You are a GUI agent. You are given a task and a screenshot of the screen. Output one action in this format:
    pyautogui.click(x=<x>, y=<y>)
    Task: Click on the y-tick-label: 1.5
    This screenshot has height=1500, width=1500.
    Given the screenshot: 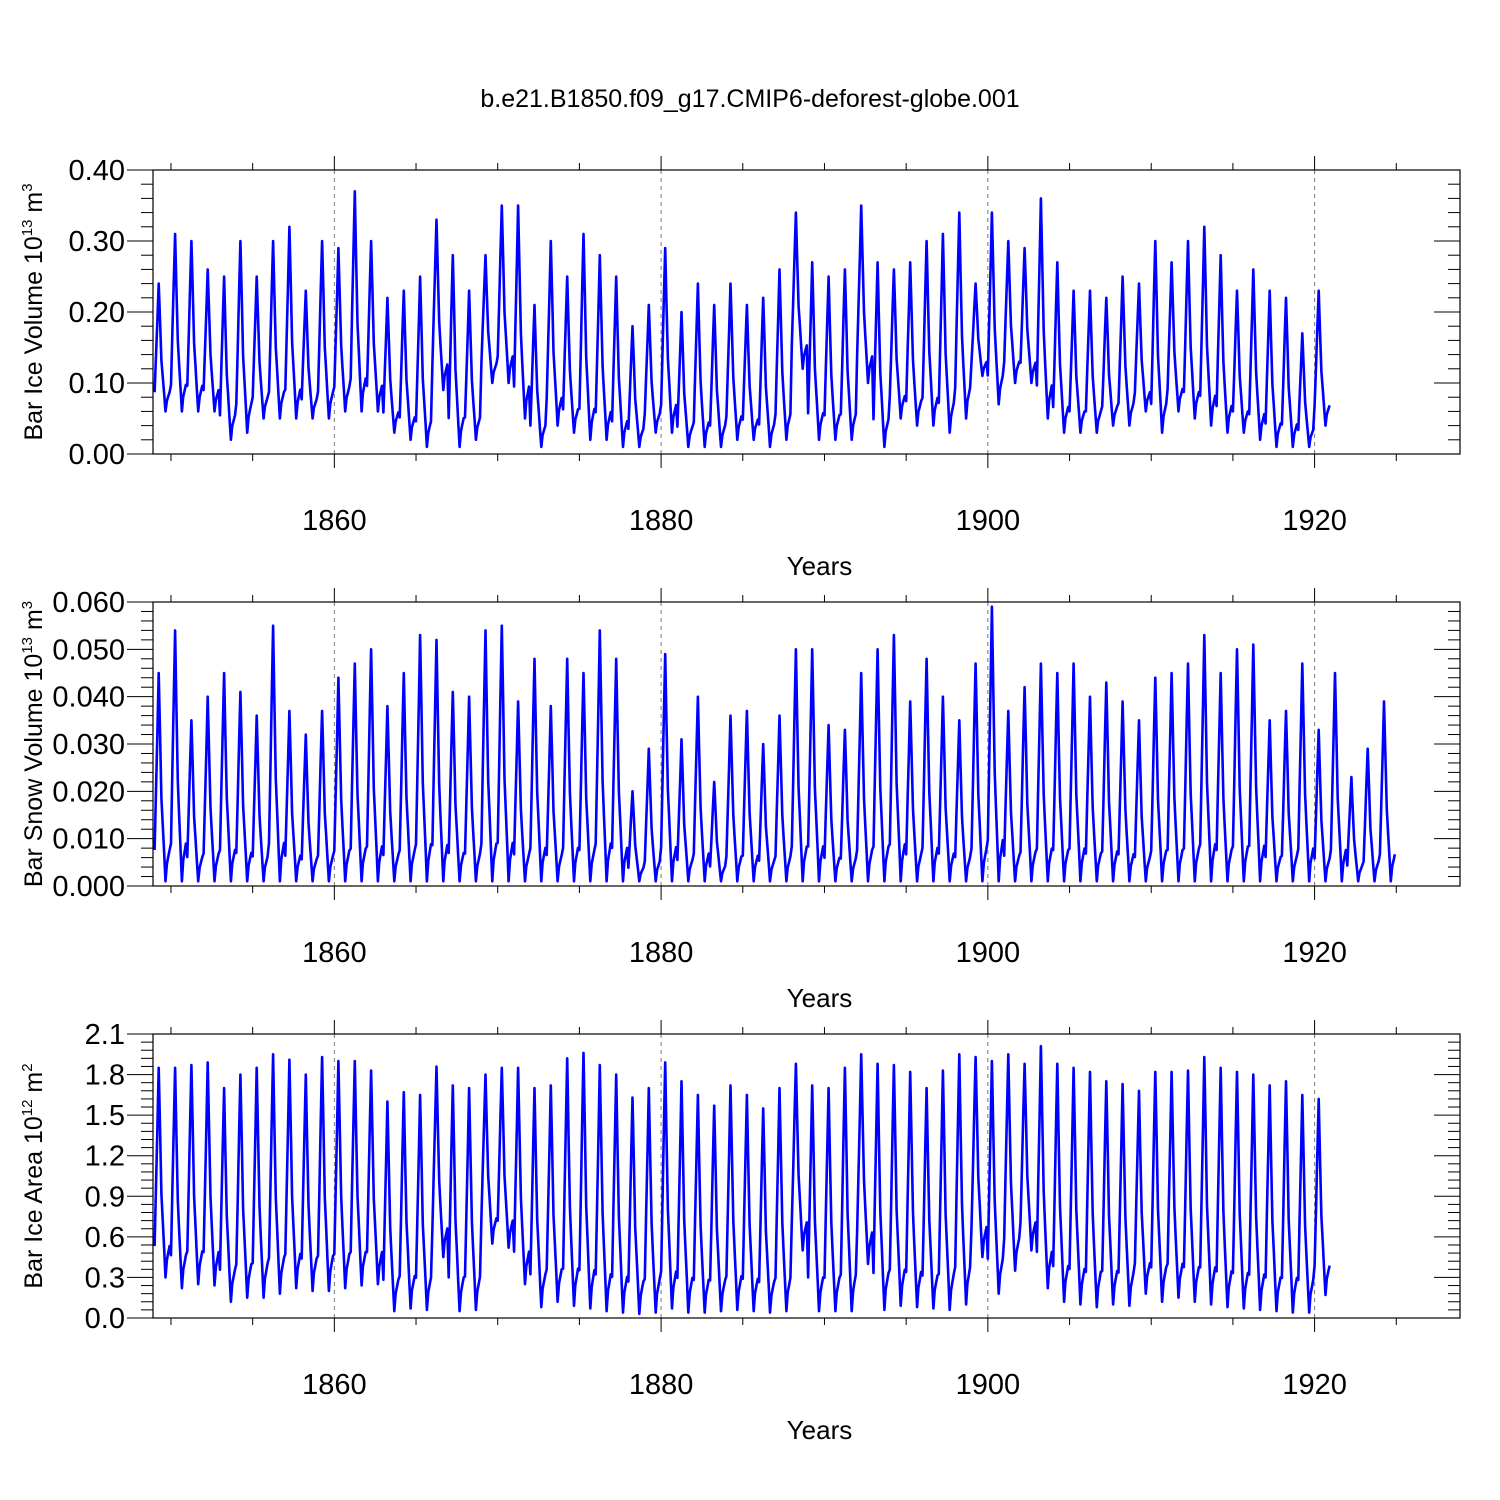 What is the action you would take?
    pyautogui.click(x=105, y=1116)
    